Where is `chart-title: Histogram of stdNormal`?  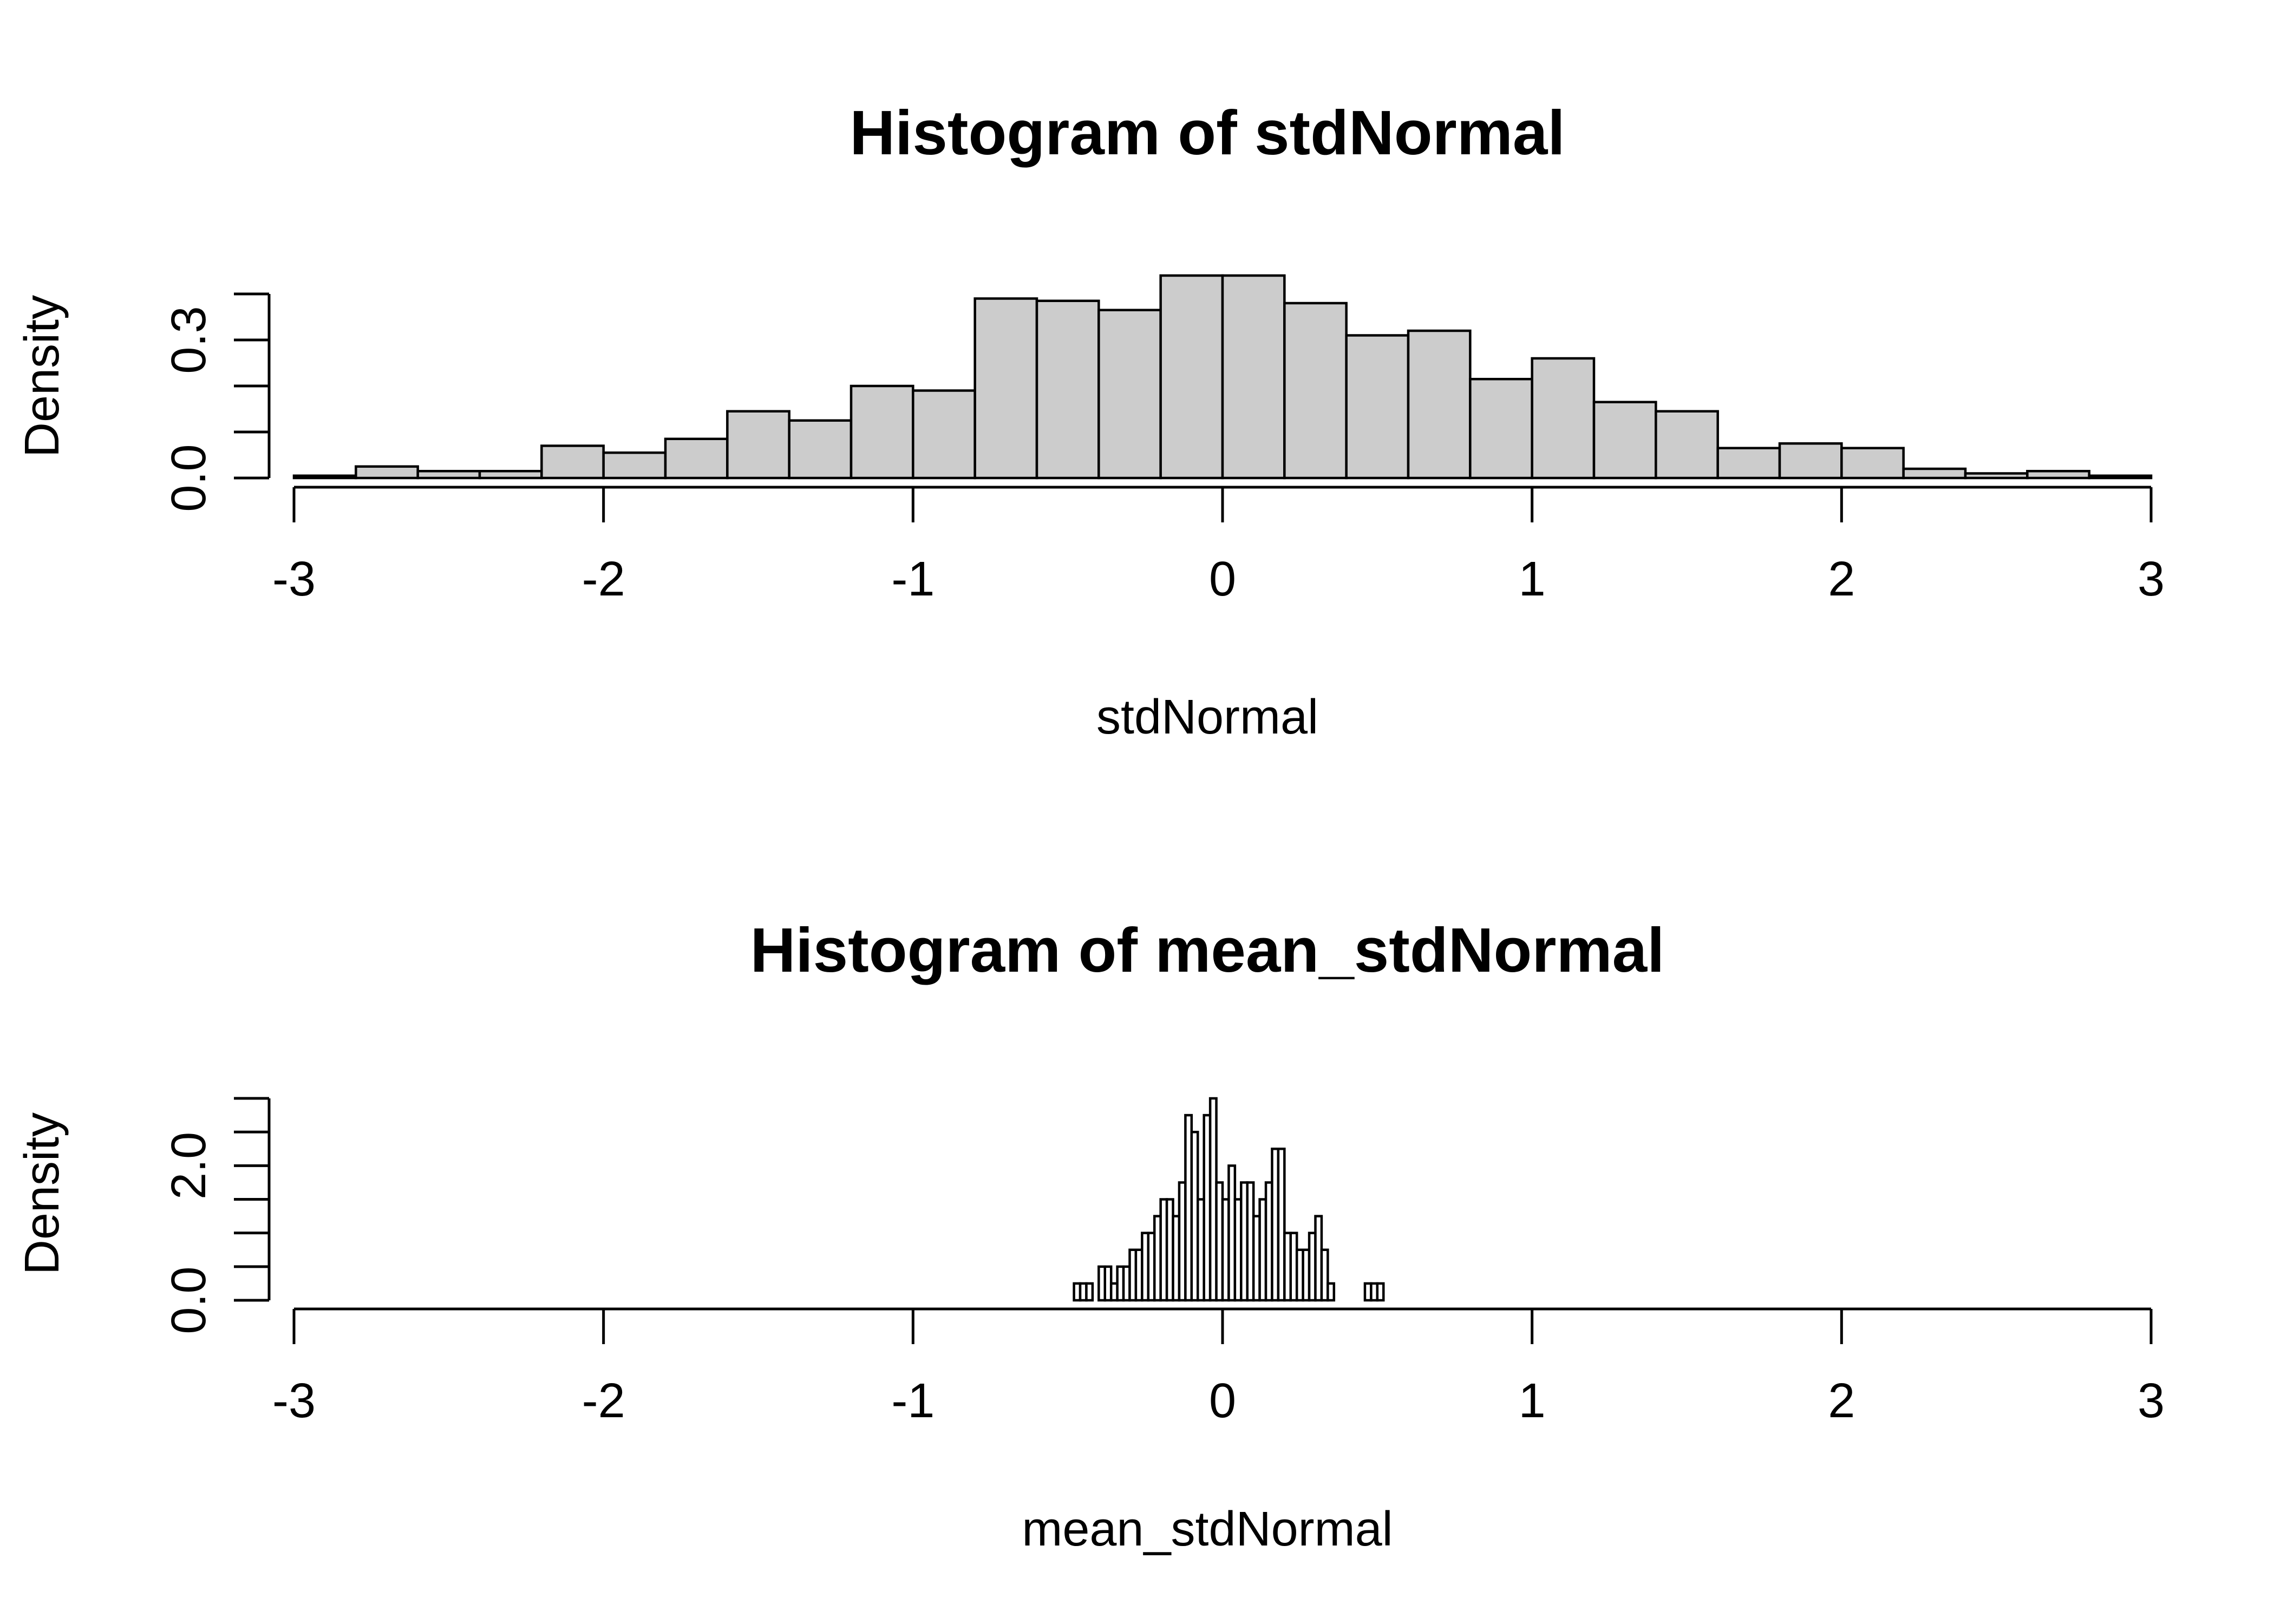 chart-title: Histogram of stdNormal is located at coordinates (1208, 132).